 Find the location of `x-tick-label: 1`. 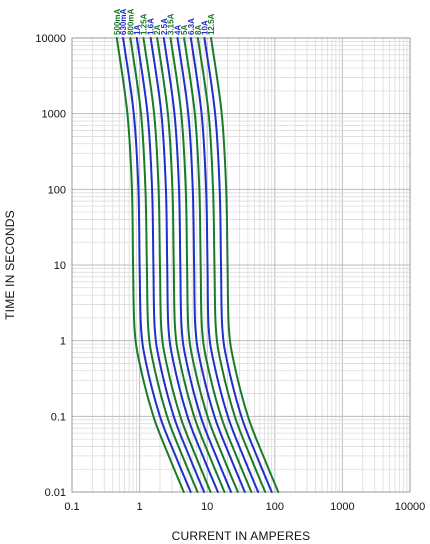

x-tick-label: 1 is located at coordinates (140, 507).